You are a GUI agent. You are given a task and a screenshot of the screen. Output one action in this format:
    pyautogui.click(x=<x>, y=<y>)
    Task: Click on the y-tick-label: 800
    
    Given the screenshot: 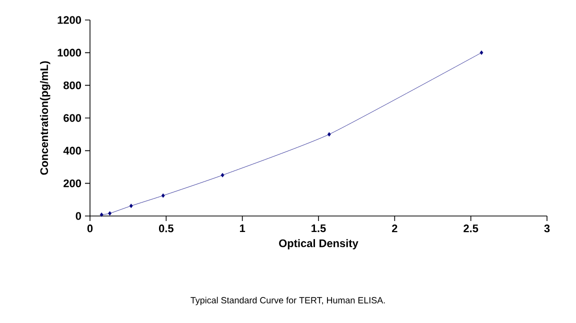 What is the action you would take?
    pyautogui.click(x=73, y=85)
    